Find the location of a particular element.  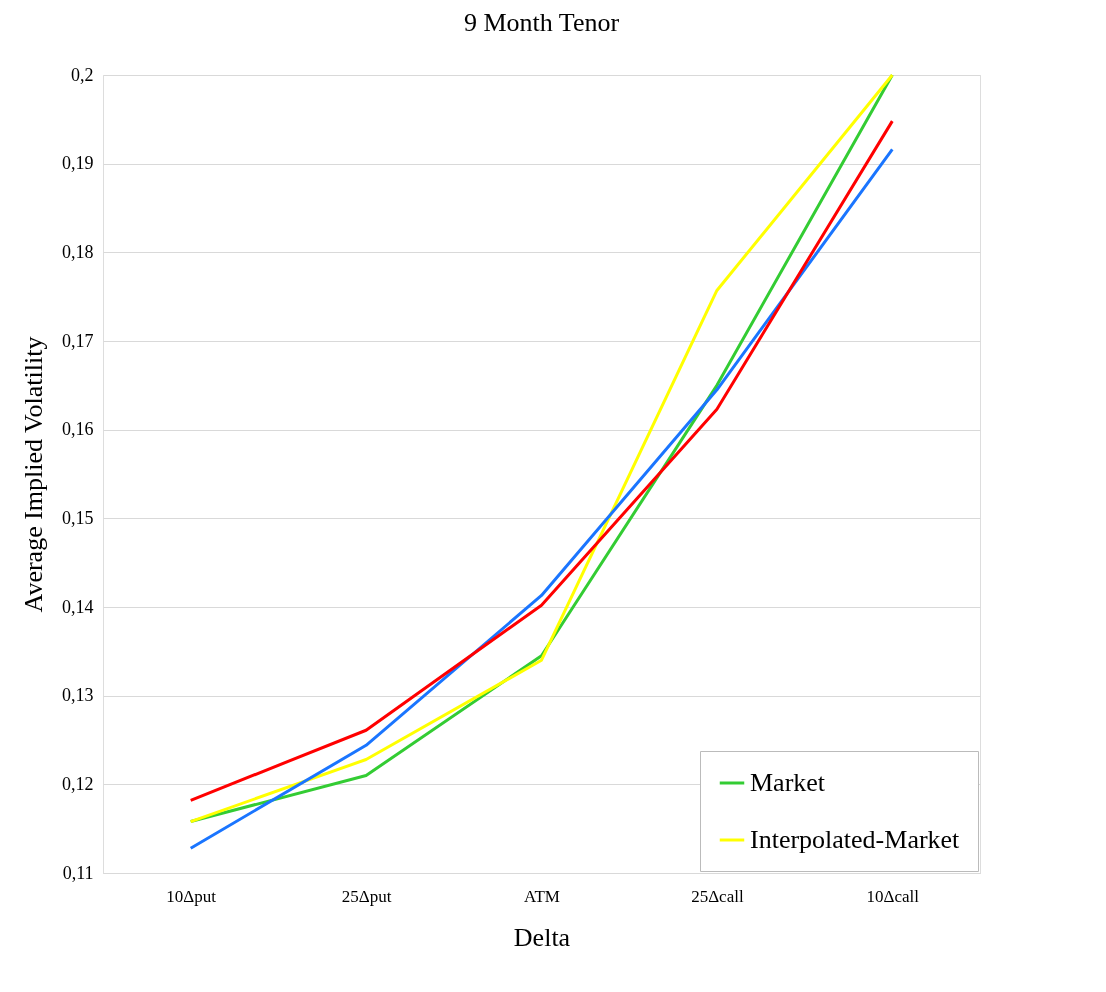

y-tick-label: 0,14 is located at coordinates (78, 606).